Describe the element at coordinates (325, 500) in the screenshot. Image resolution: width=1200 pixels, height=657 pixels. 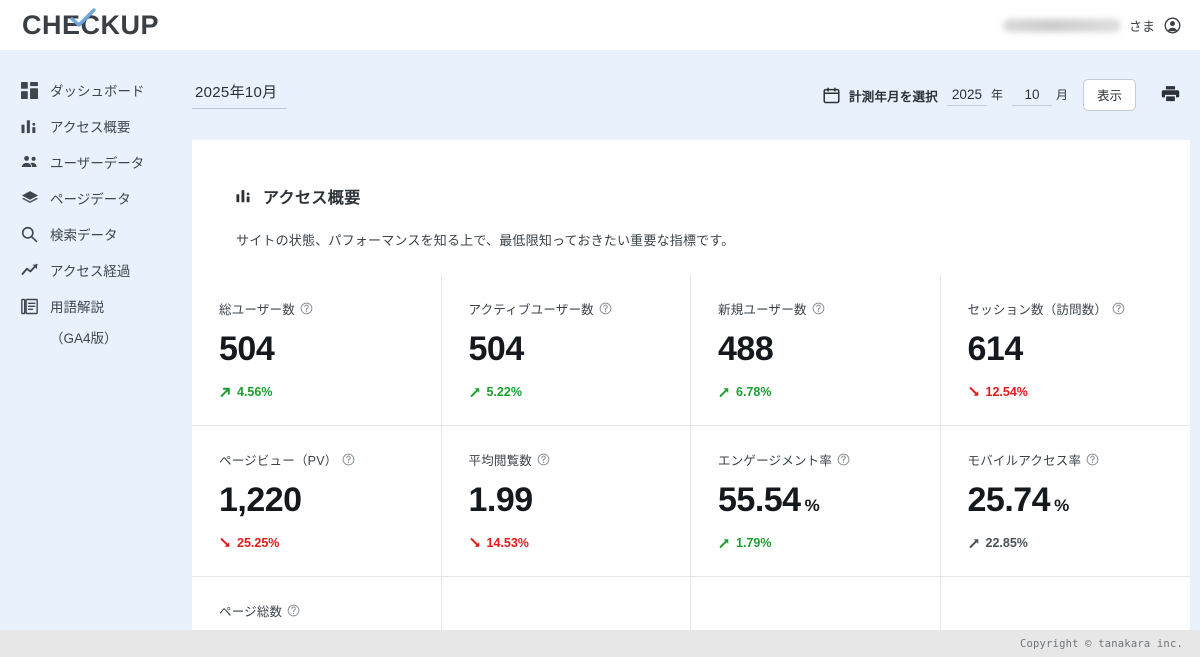
I see `metric-value: 1,220` at that location.